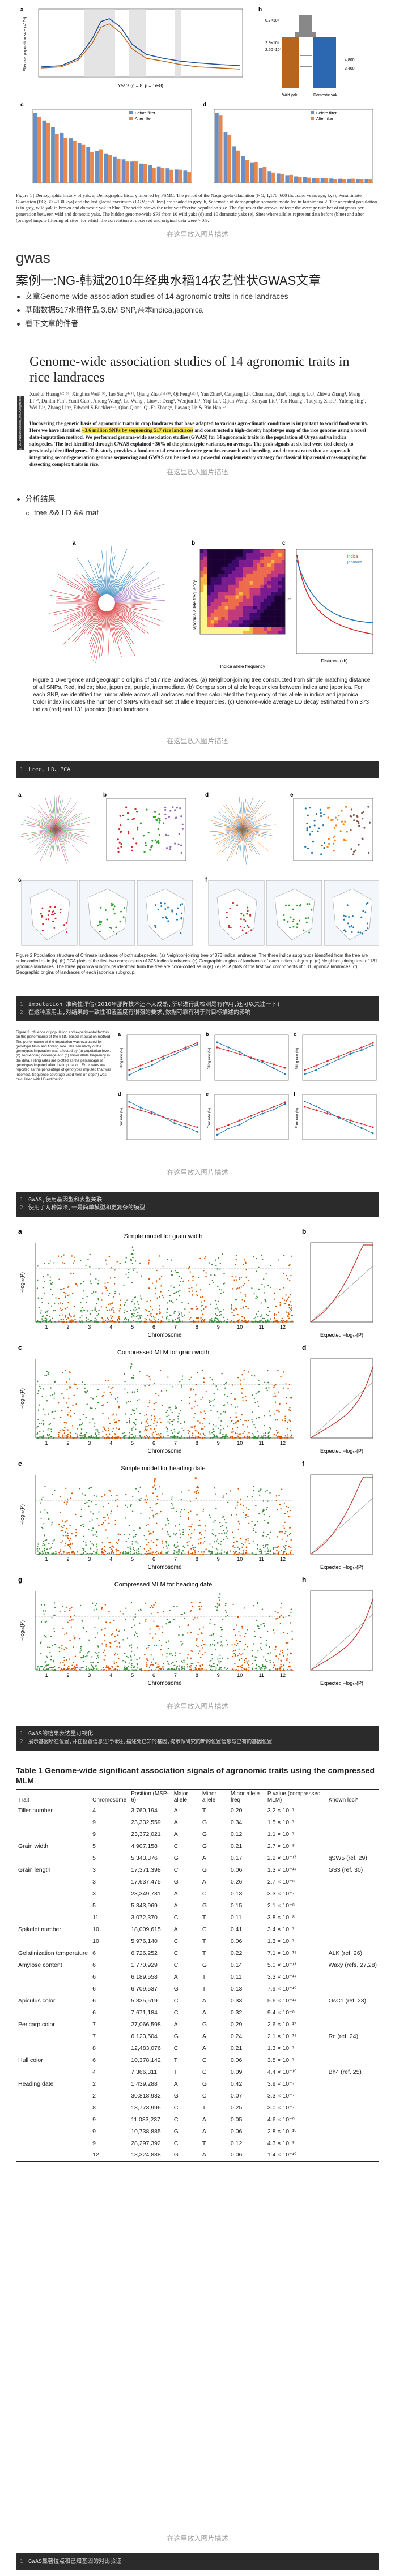 The width and height of the screenshot is (395, 2576). What do you see at coordinates (169, 280) in the screenshot?
I see `article-heading: 案例一:NG-韩斌2010年经典水稻14农艺性状GWAS文章` at bounding box center [169, 280].